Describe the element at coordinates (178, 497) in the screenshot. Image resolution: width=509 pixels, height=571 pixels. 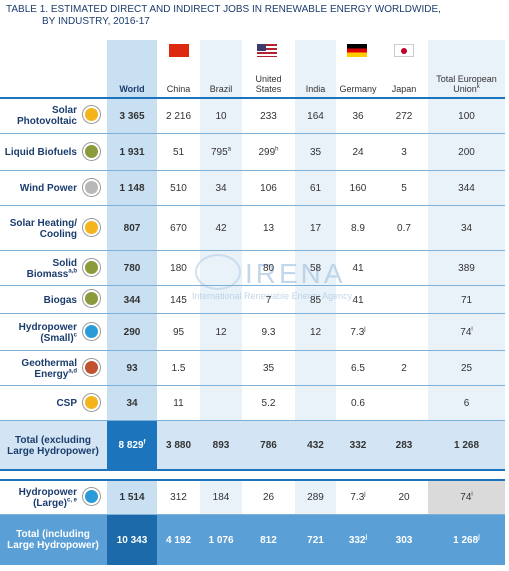
I see `data-cell: 312` at that location.